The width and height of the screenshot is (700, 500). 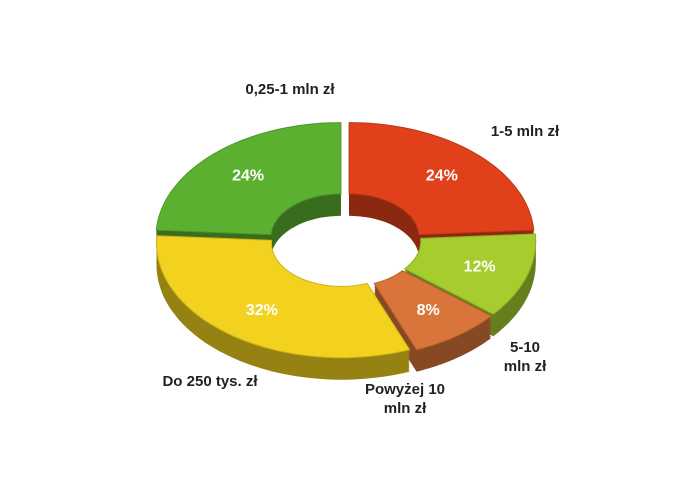 What do you see at coordinates (405, 399) in the screenshot?
I see `category-label: Powyżej 10 mln zł` at bounding box center [405, 399].